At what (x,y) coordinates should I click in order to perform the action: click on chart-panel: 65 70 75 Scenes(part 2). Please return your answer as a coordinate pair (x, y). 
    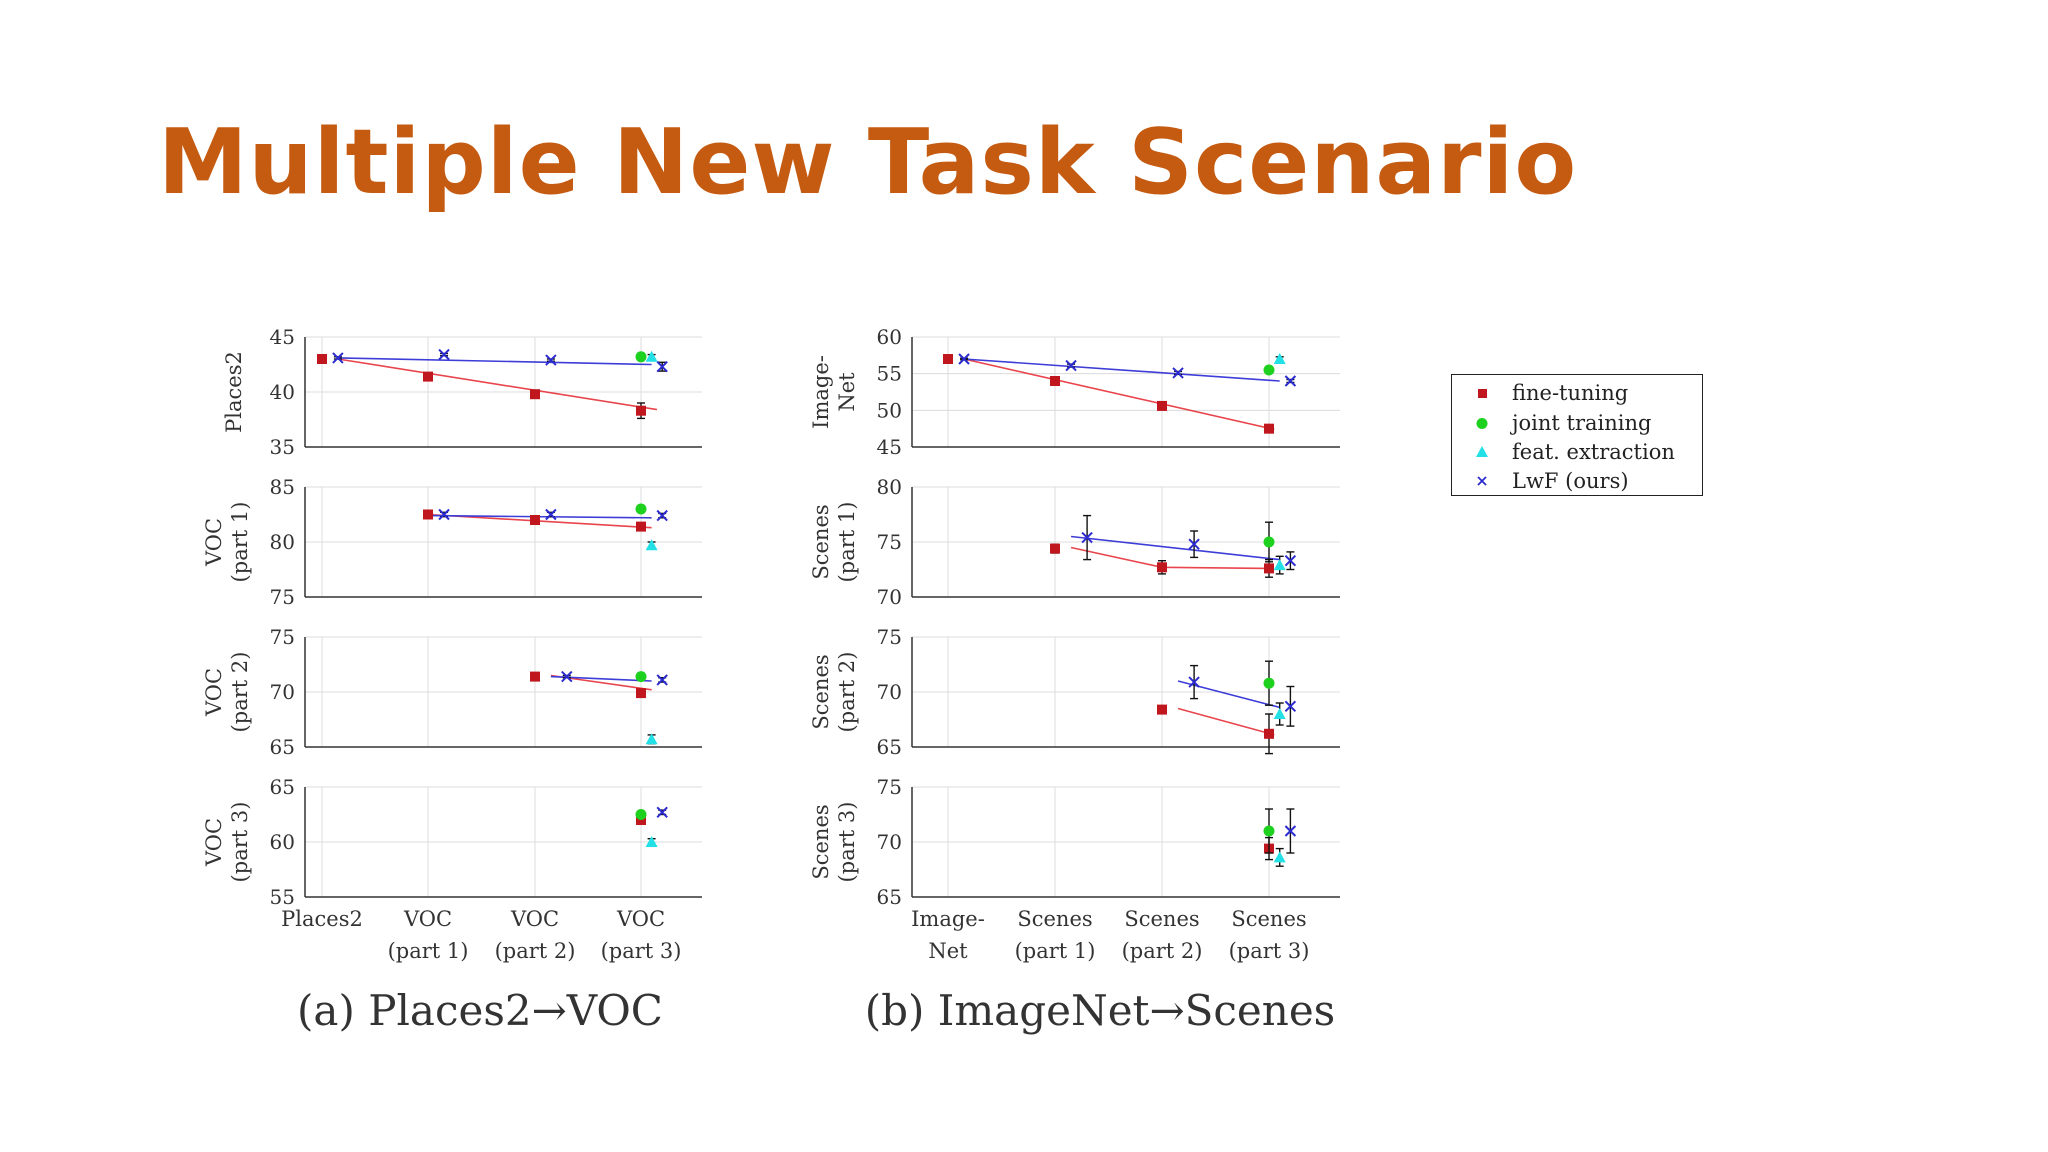
    Looking at the image, I should click on (1074, 692).